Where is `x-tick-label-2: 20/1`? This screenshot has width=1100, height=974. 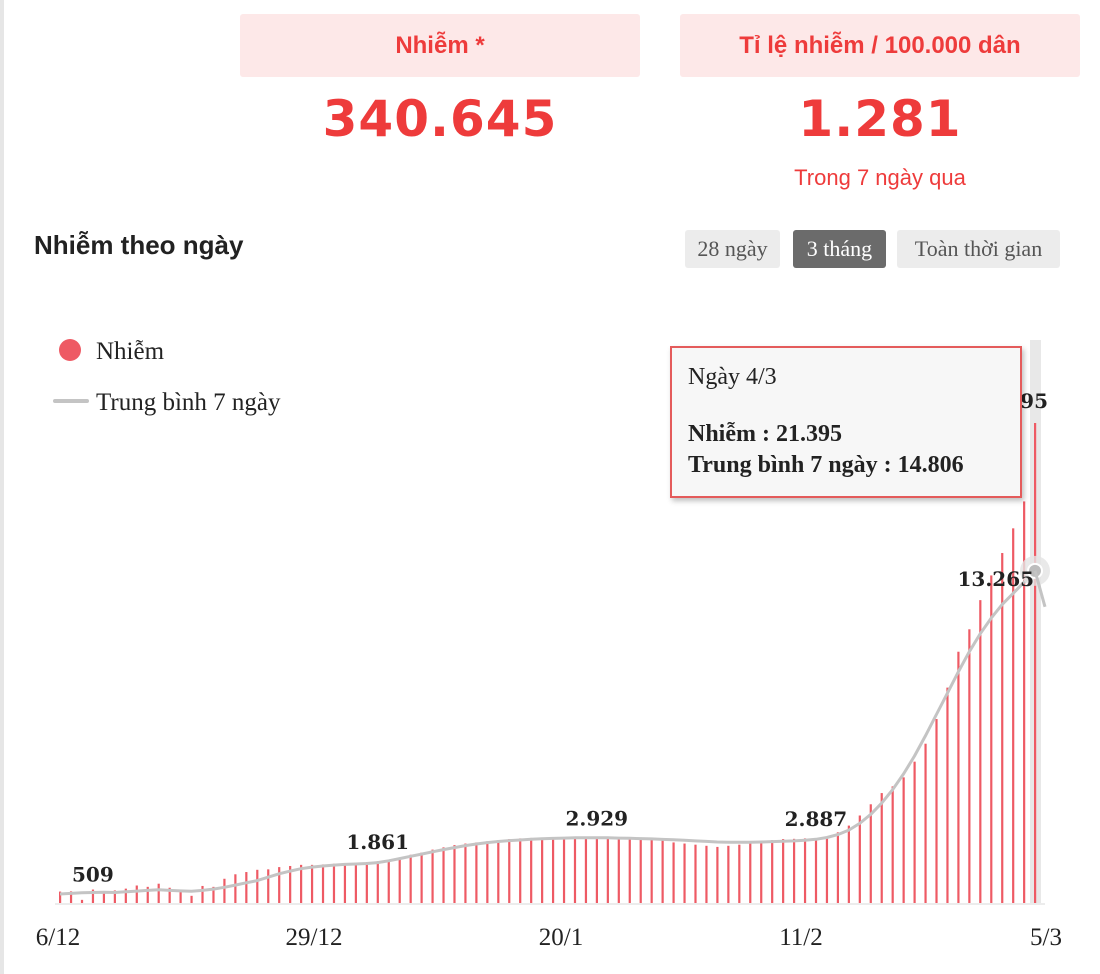 x-tick-label-2: 20/1 is located at coordinates (561, 937).